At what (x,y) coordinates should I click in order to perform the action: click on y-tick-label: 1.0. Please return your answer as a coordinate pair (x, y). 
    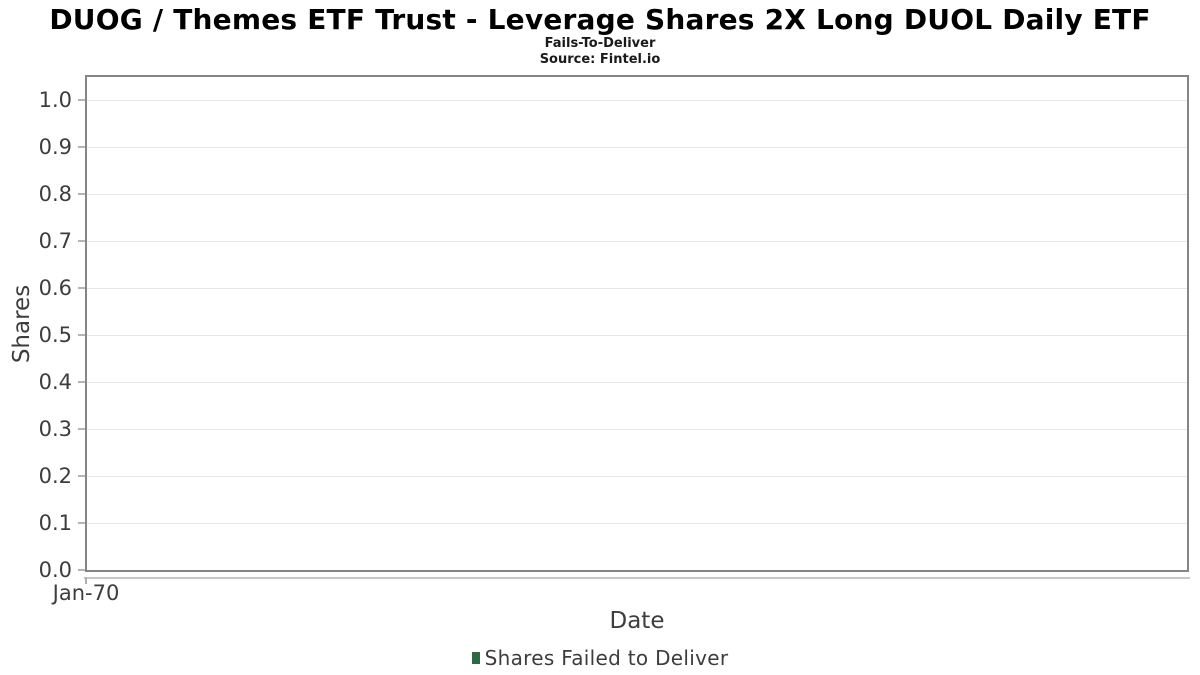
    Looking at the image, I should click on (55, 100).